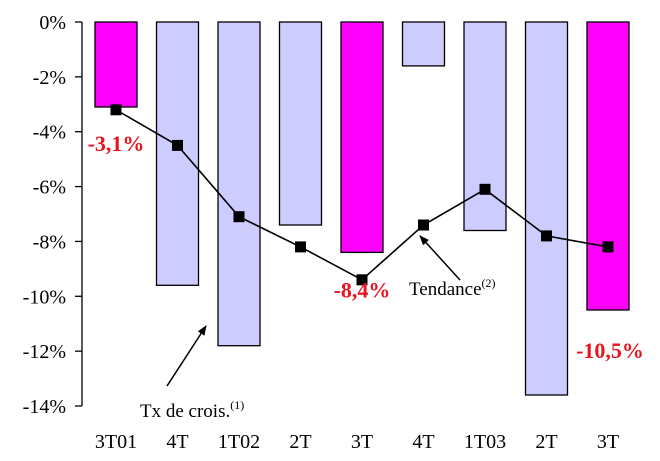 The height and width of the screenshot is (461, 660). I want to click on y-tick-label-6: -12%, so click(44, 352).